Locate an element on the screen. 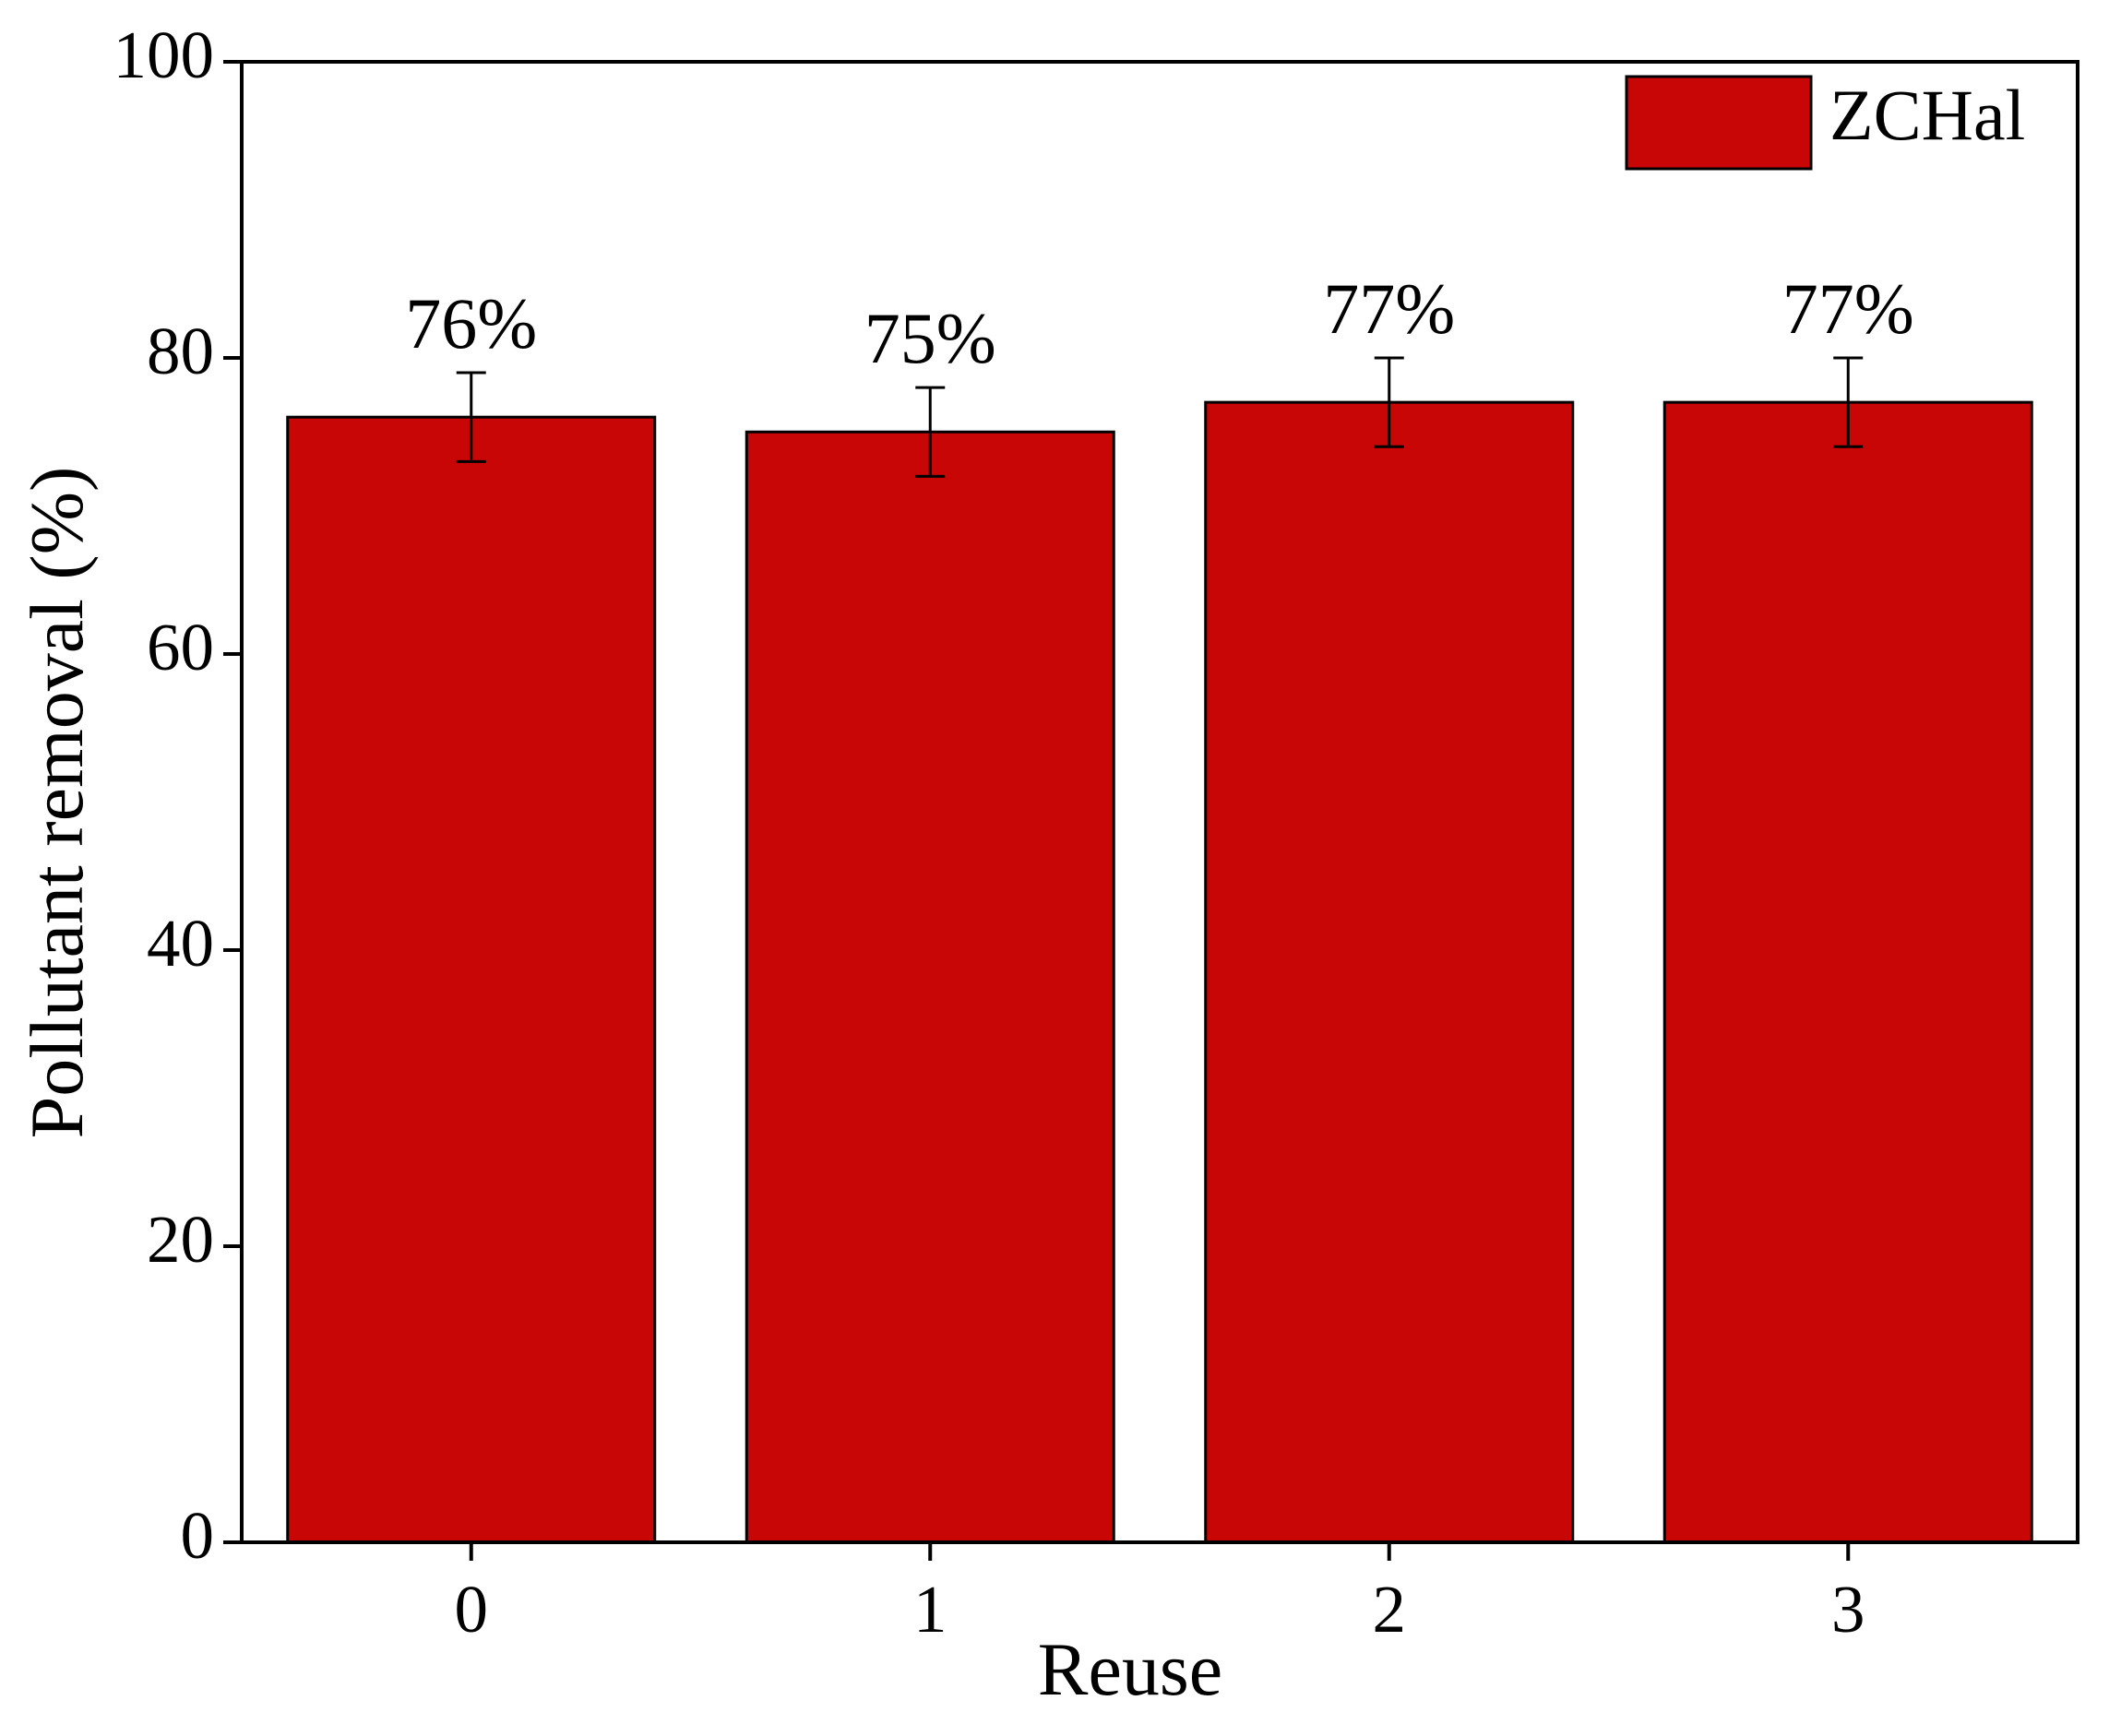 The height and width of the screenshot is (1736, 2109). y-tick-label: 100 is located at coordinates (164, 55).